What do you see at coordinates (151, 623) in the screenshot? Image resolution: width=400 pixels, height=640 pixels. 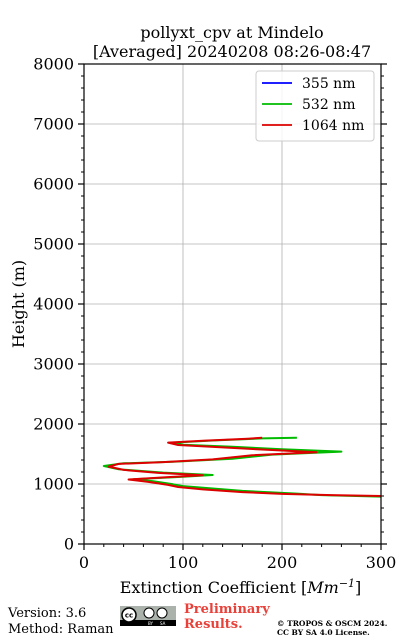 I see `svg-text: BY` at bounding box center [151, 623].